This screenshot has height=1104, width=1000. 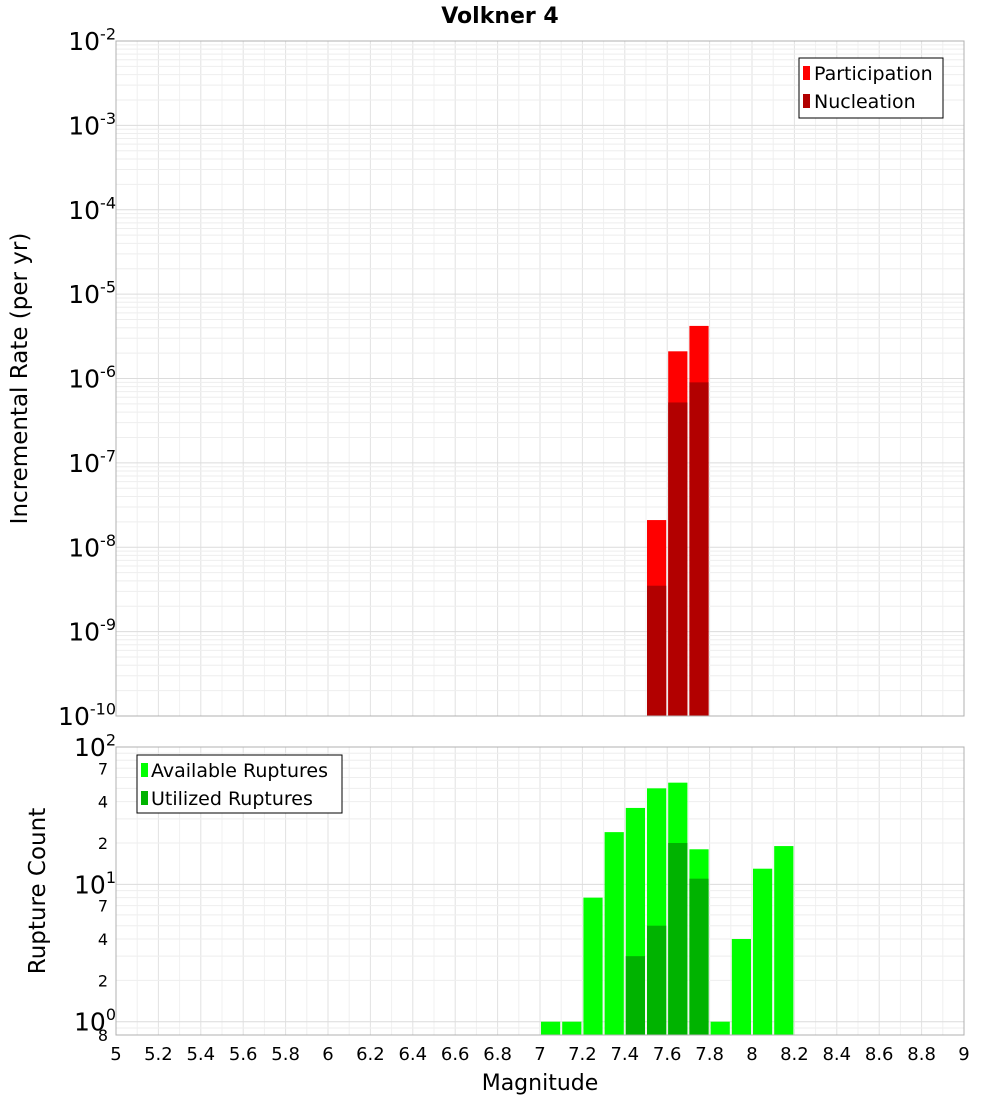 I want to click on top-y-tick-label: 10⁻⁴, so click(x=92, y=209).